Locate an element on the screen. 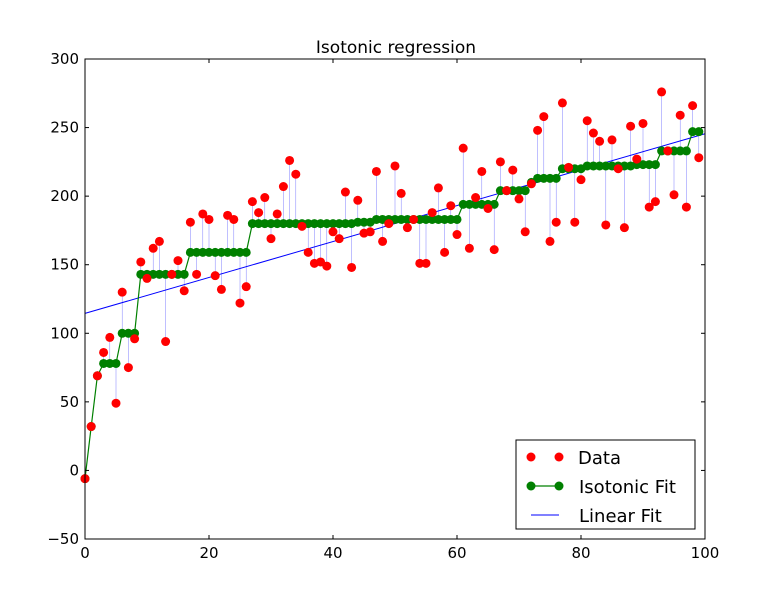  legend-label-isotonic: Isotonic Fit is located at coordinates (627, 487).